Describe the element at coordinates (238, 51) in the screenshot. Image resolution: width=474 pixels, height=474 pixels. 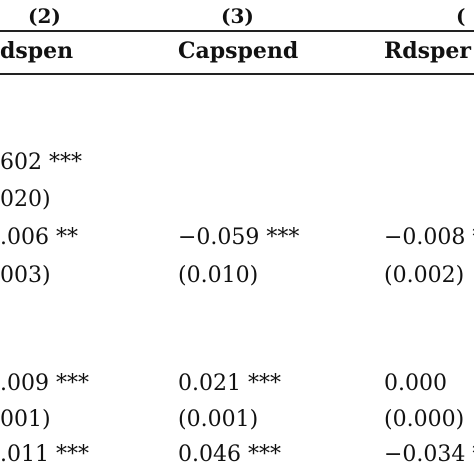
I see `col-header-capspend: Capspend` at that location.